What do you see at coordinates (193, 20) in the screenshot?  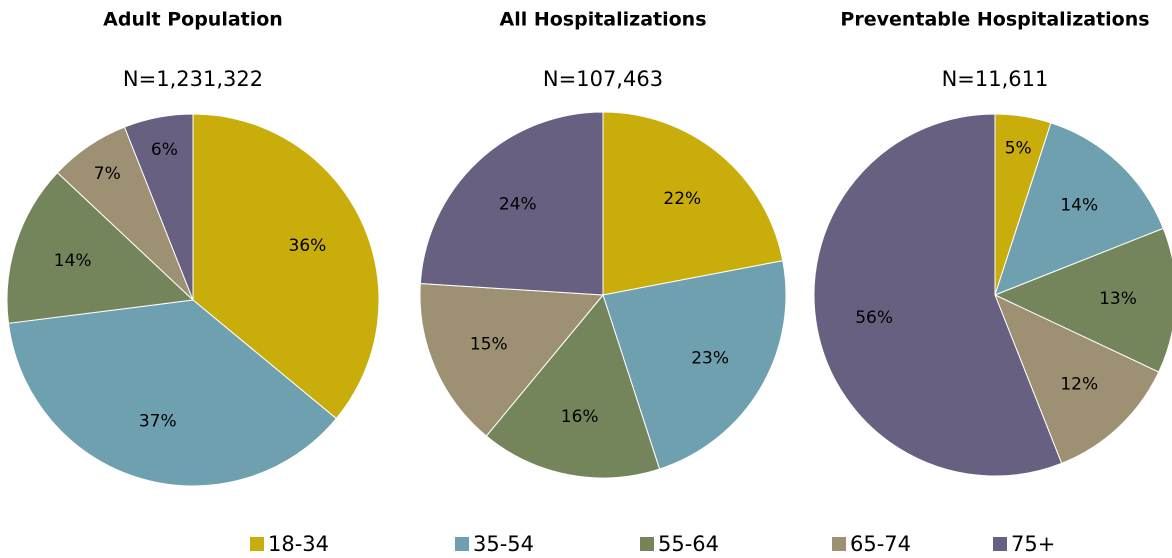 I see `chart-title: Adult Population` at bounding box center [193, 20].